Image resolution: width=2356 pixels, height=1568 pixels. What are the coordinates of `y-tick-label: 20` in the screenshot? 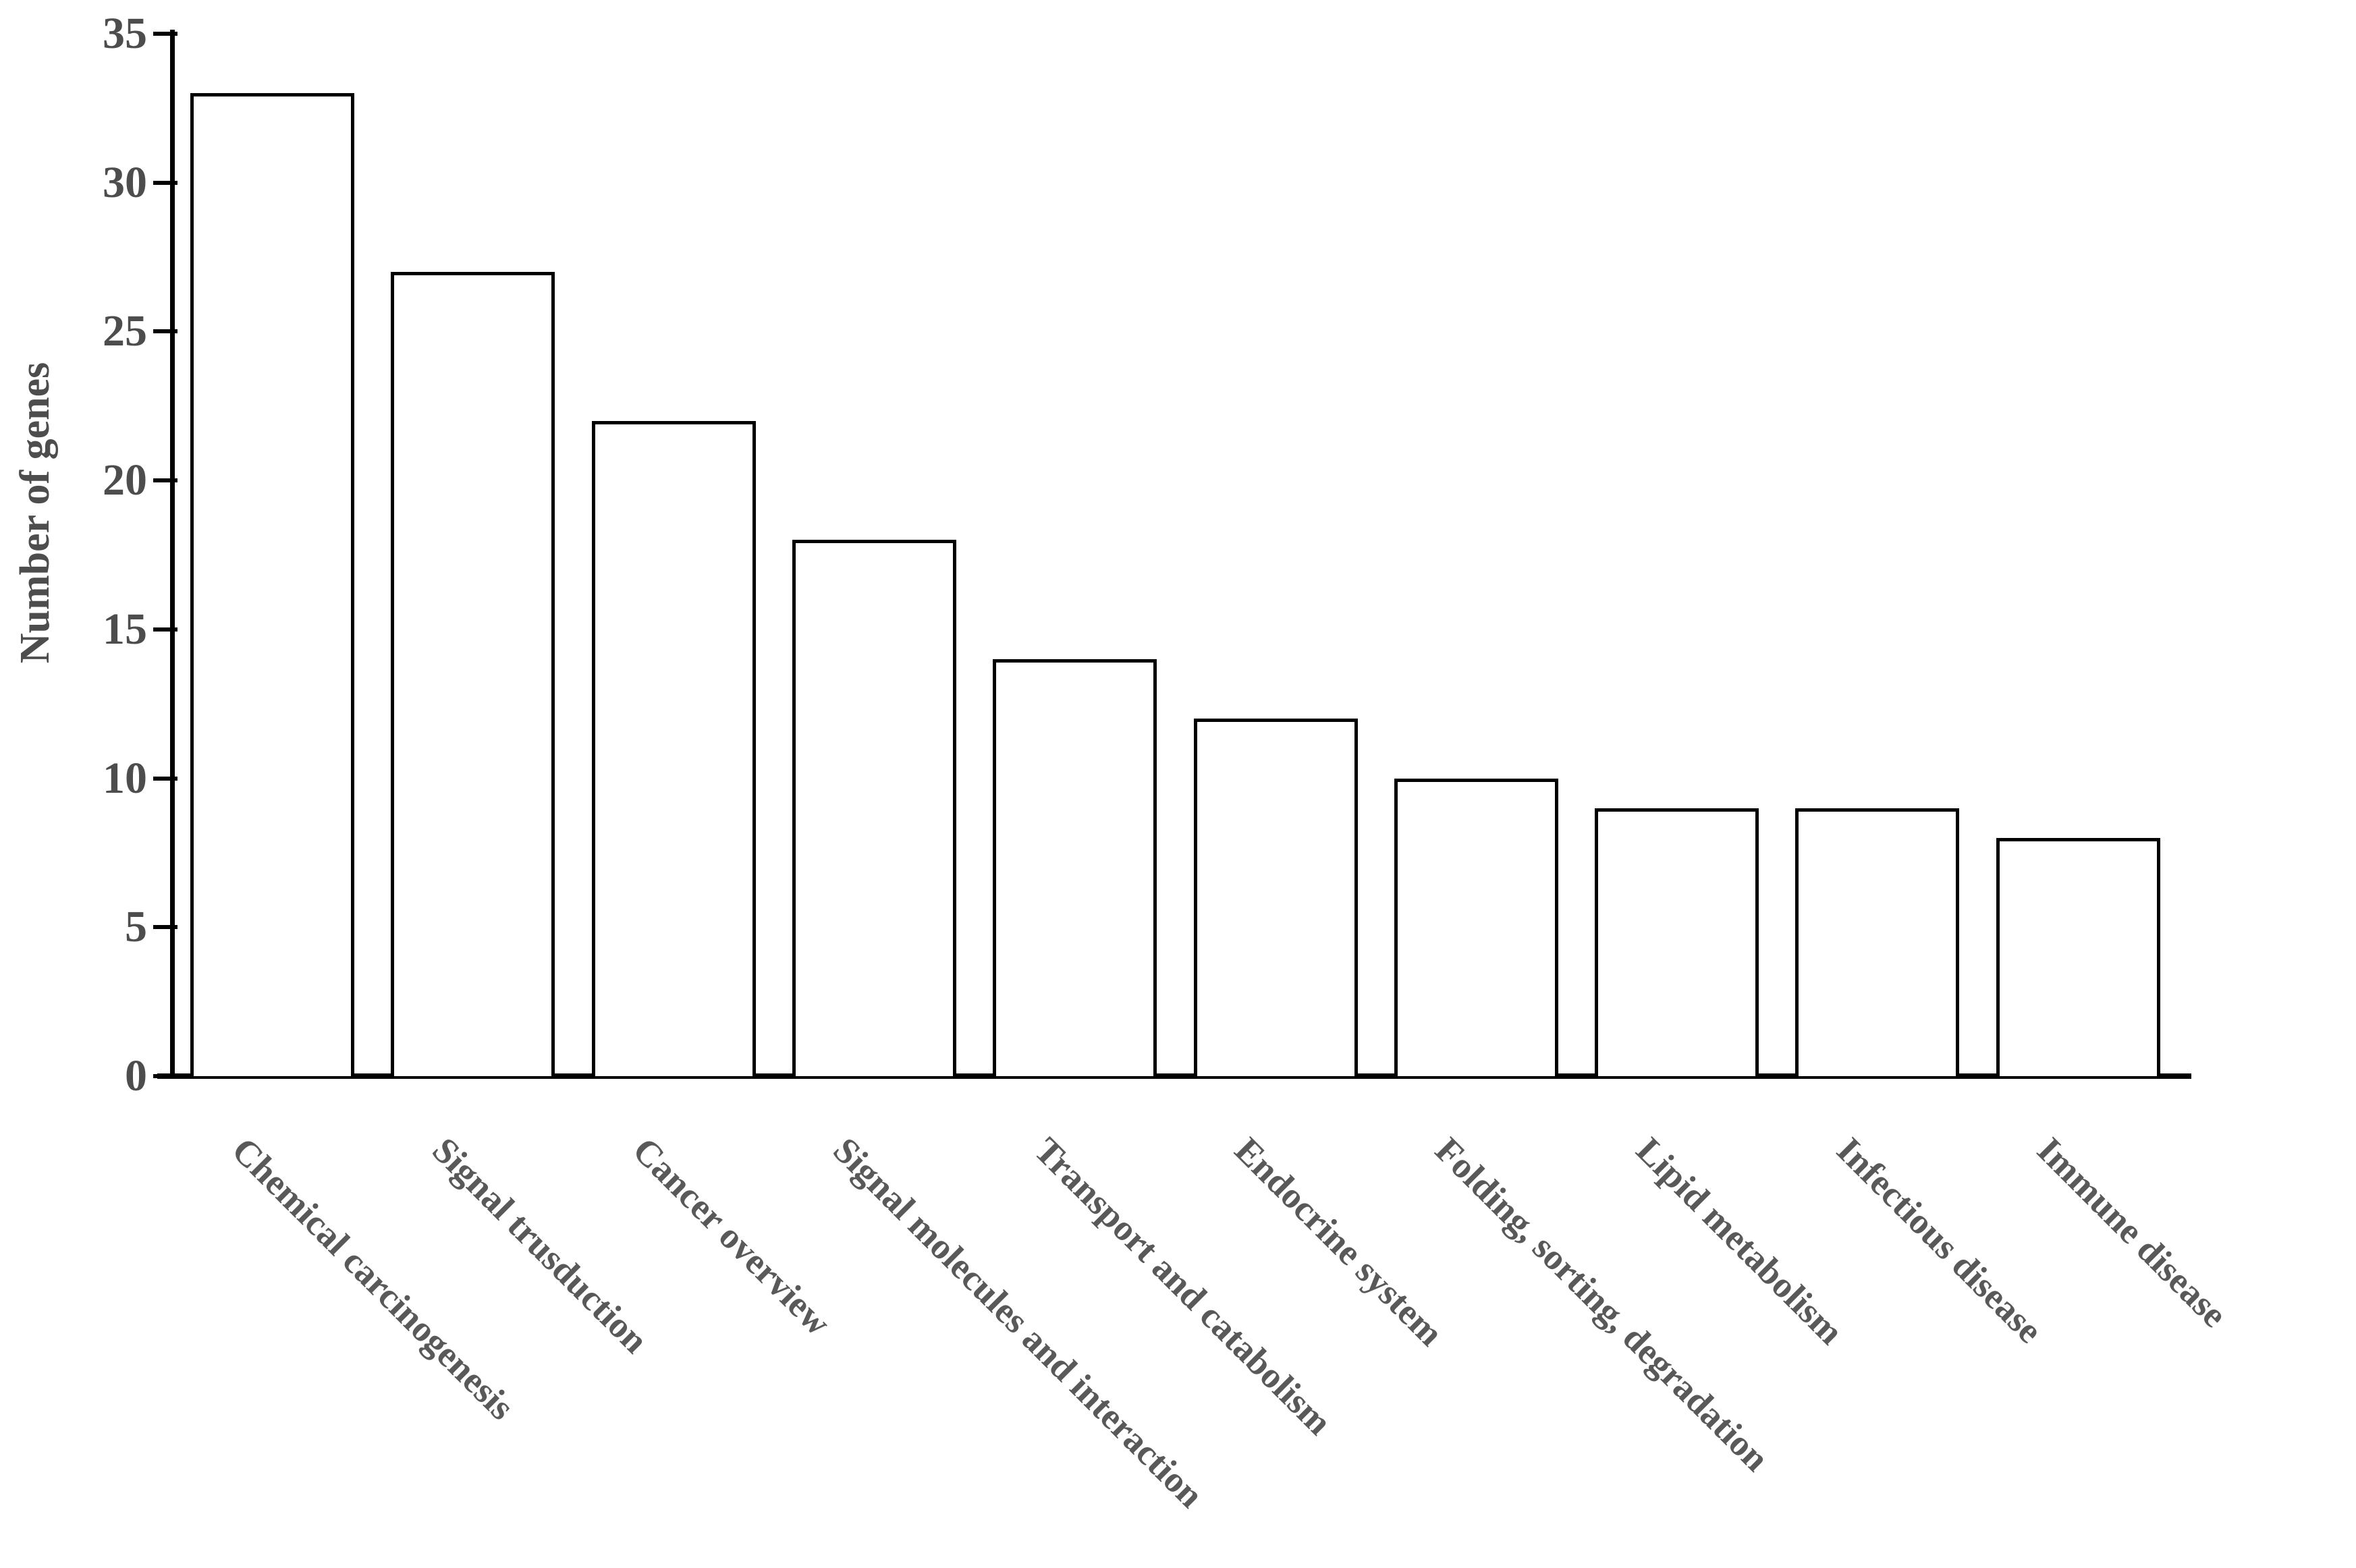 It's located at (125, 480).